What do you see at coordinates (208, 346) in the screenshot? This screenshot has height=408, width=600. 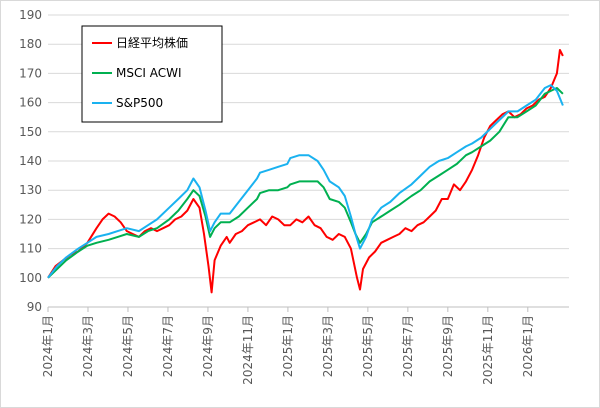 I see `x-tick-label: 2024年9月` at bounding box center [208, 346].